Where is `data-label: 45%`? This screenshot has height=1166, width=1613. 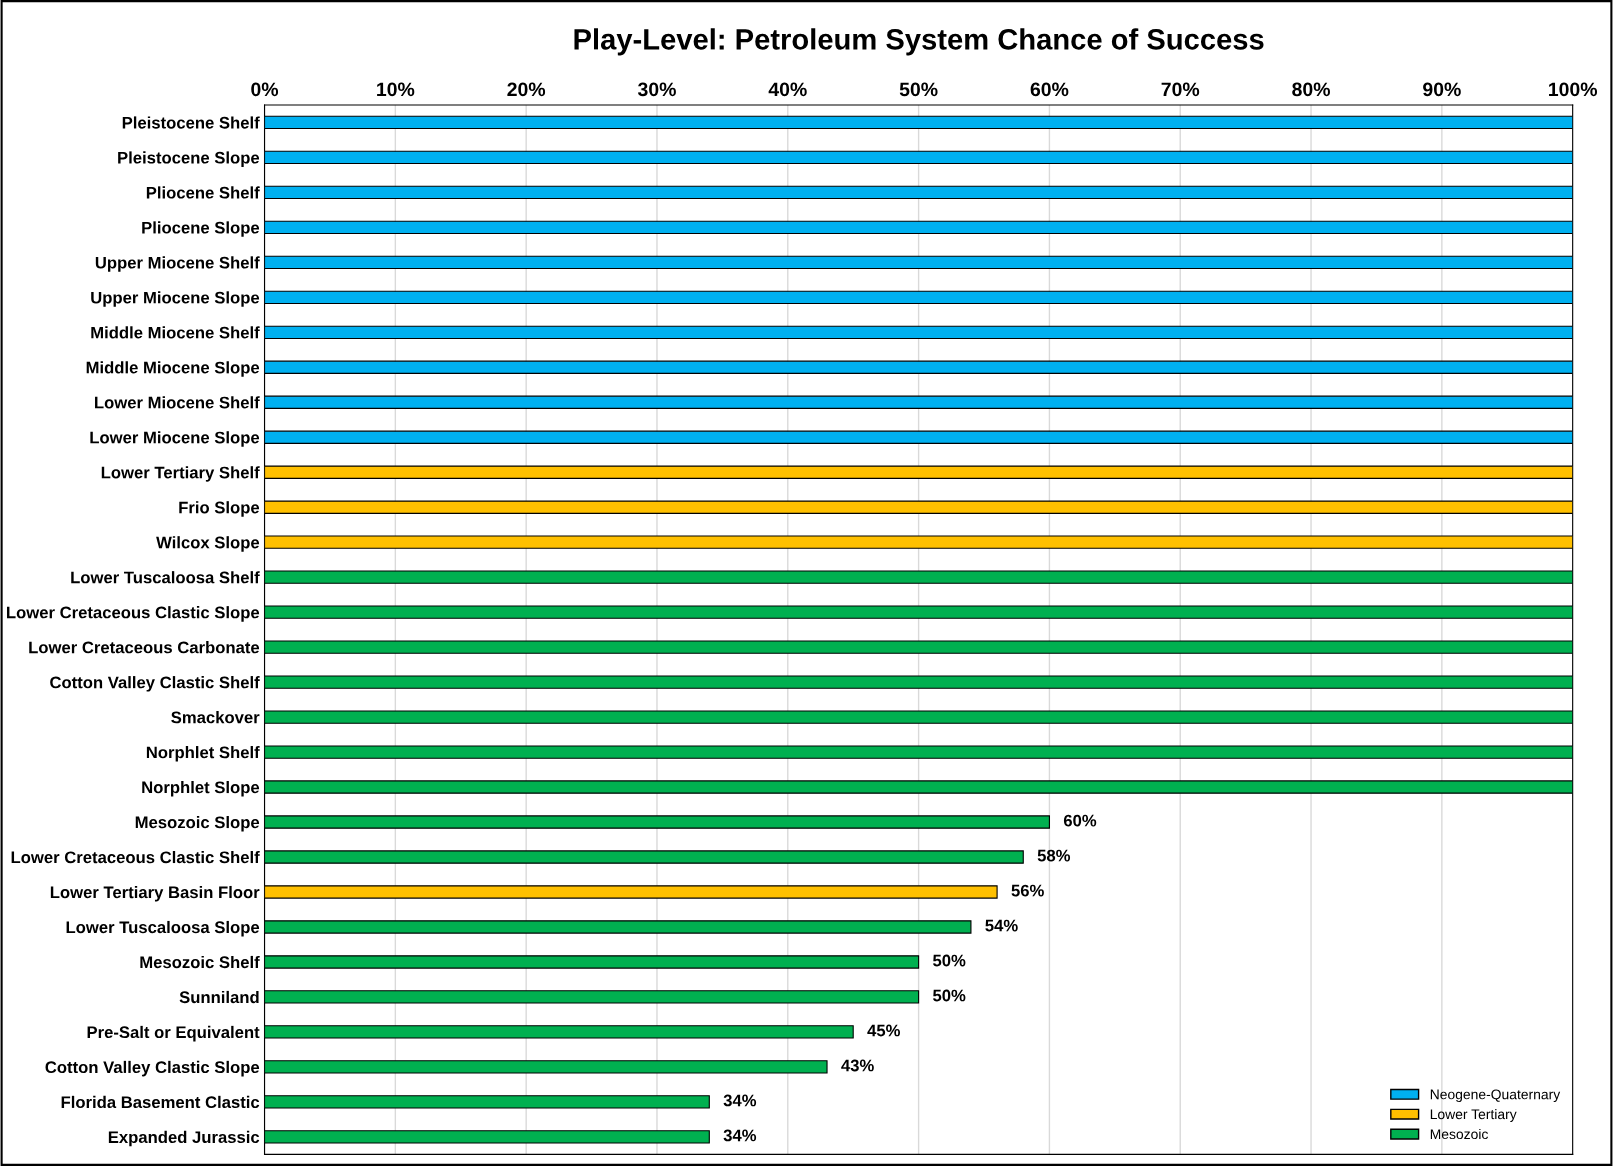 data-label: 45% is located at coordinates (883, 1030).